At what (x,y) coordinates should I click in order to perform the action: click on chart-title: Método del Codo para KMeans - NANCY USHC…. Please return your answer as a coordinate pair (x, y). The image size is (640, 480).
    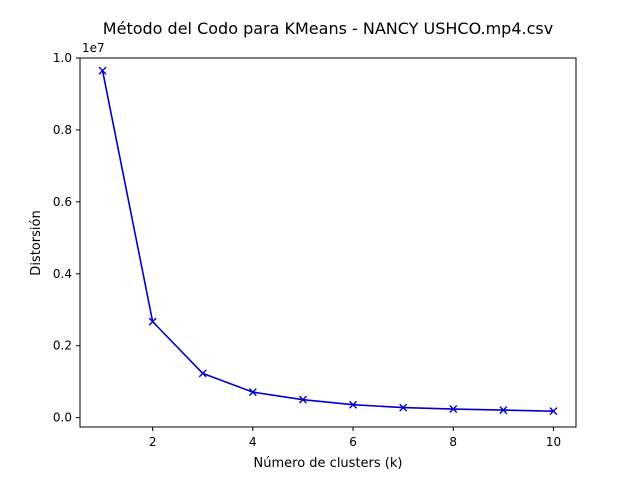
    Looking at the image, I should click on (328, 28).